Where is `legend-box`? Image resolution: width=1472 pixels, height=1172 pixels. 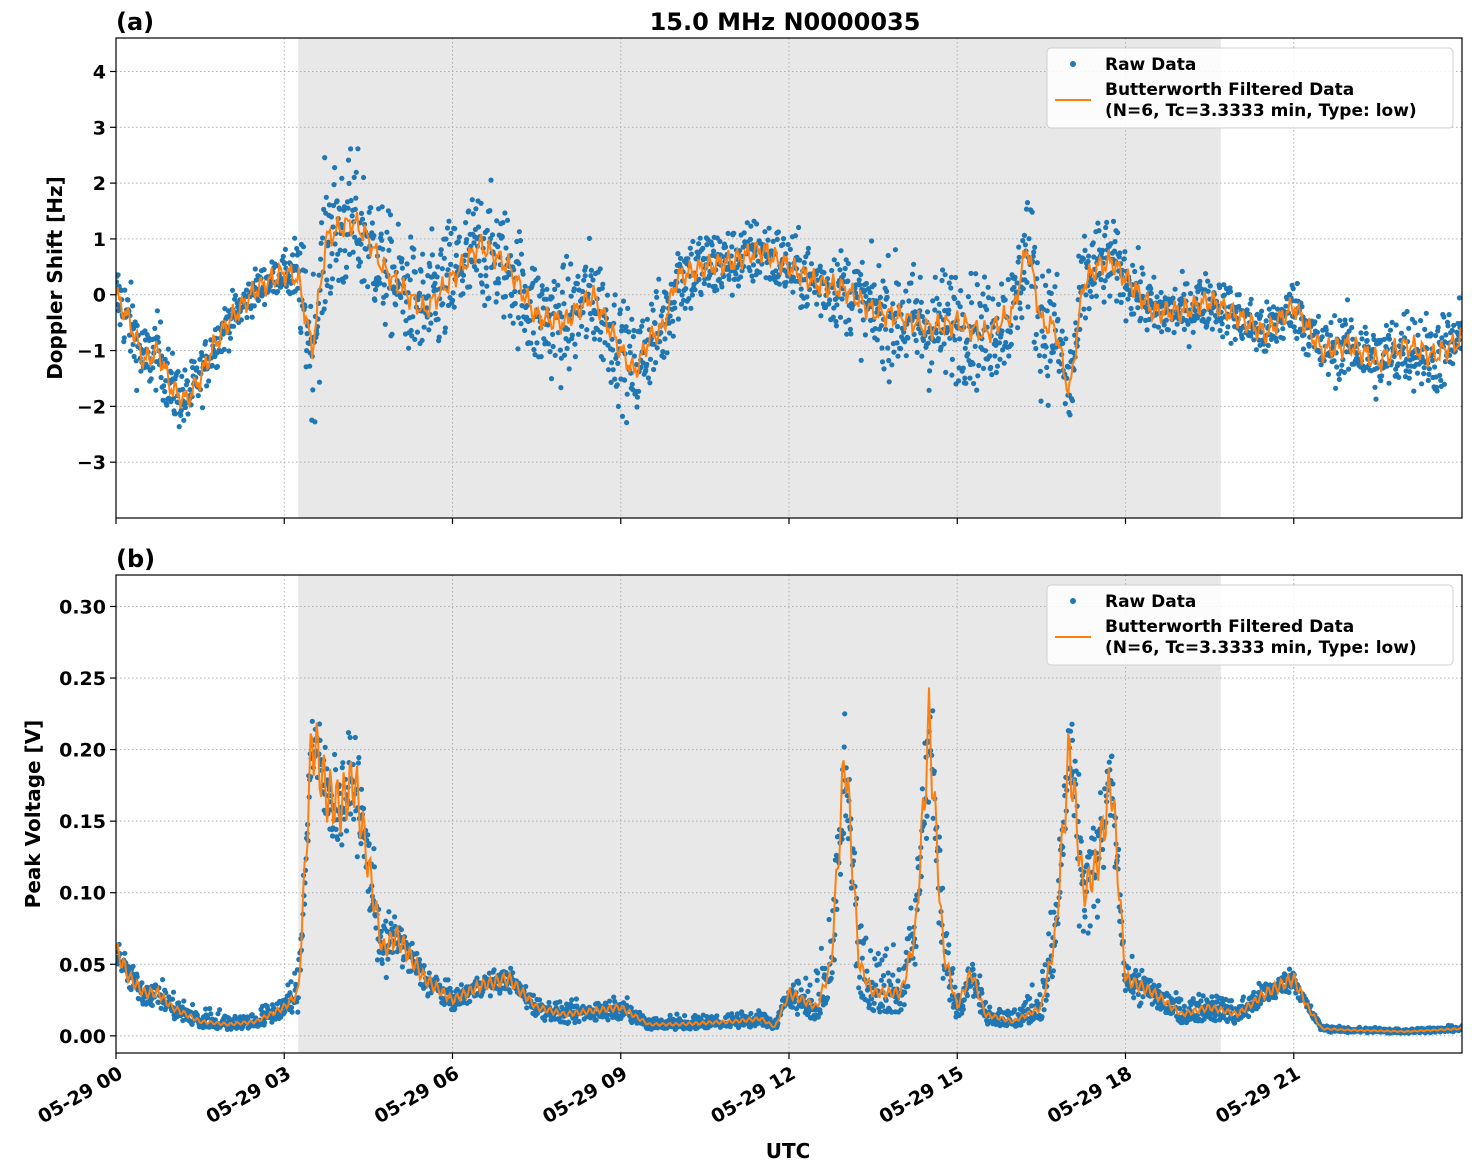 legend-box is located at coordinates (1250, 88).